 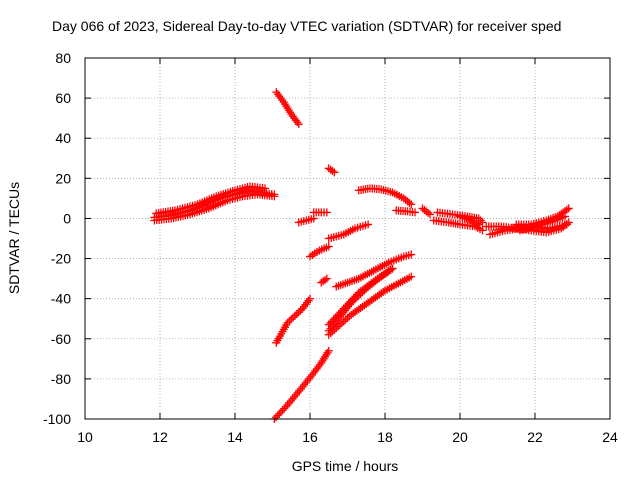 What do you see at coordinates (61, 259) in the screenshot?
I see `y-tick-label: -20` at bounding box center [61, 259].